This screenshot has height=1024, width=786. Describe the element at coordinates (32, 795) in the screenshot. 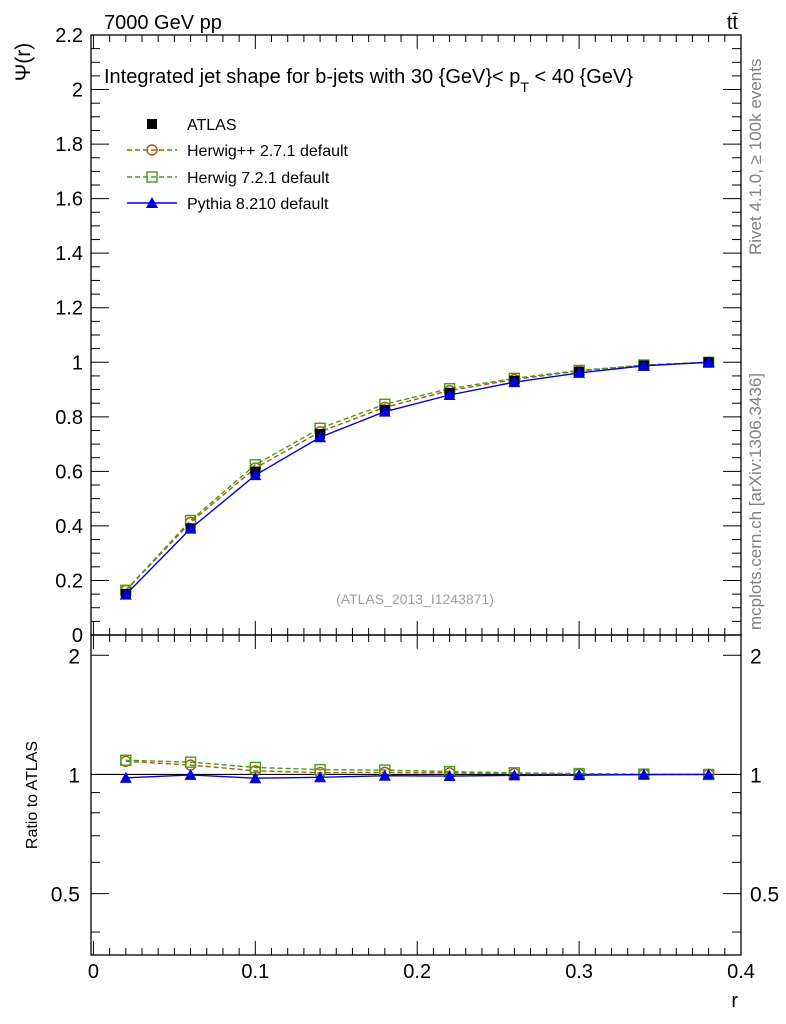

I see `ratio-axis-label: Ratio to ATLAS` at that location.